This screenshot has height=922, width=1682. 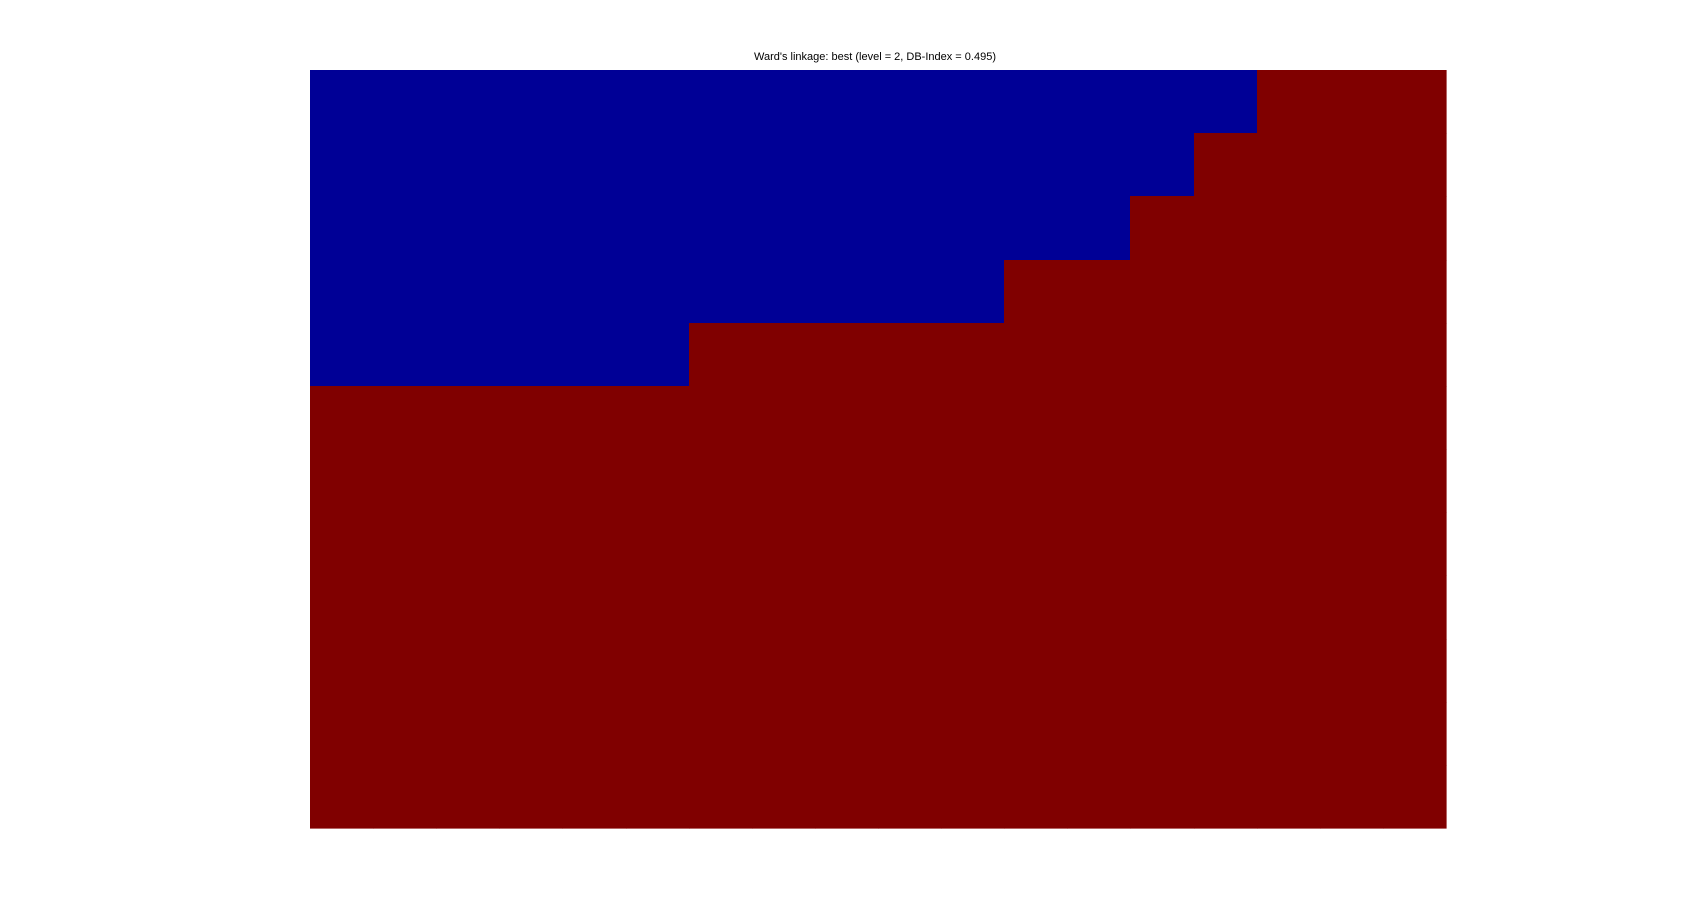 I want to click on heatmap-cell-r0-c4, so click(x=594, y=102).